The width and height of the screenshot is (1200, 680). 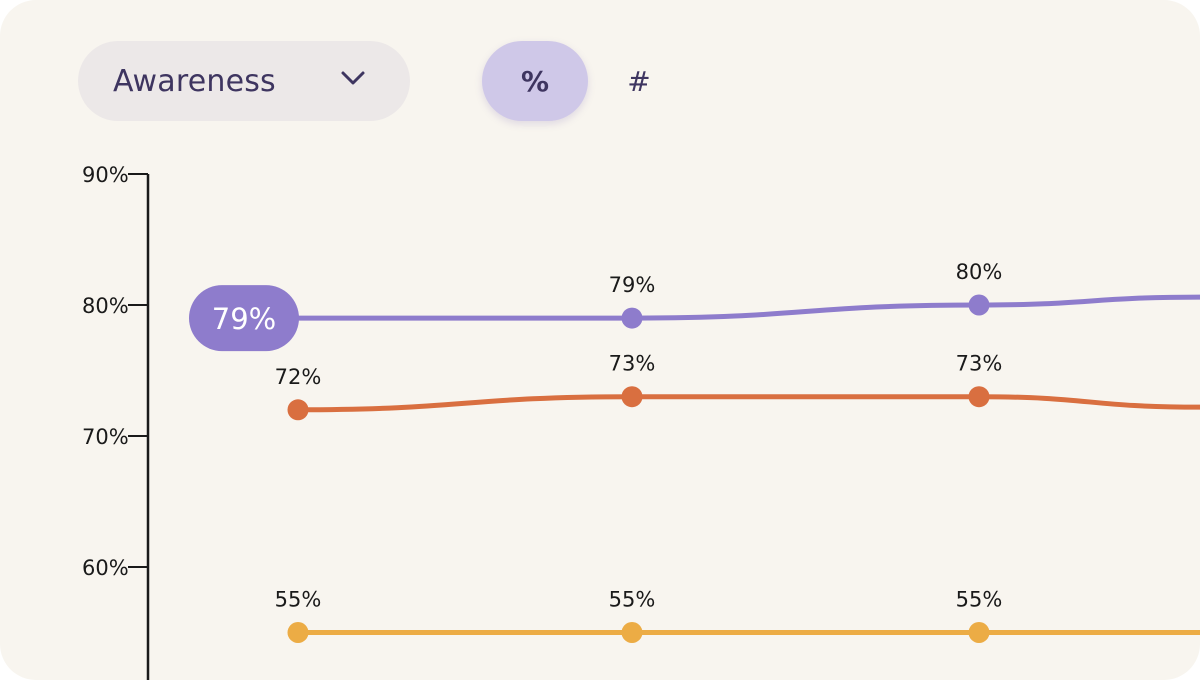 I want to click on count-toggle-label: #, so click(x=639, y=81).